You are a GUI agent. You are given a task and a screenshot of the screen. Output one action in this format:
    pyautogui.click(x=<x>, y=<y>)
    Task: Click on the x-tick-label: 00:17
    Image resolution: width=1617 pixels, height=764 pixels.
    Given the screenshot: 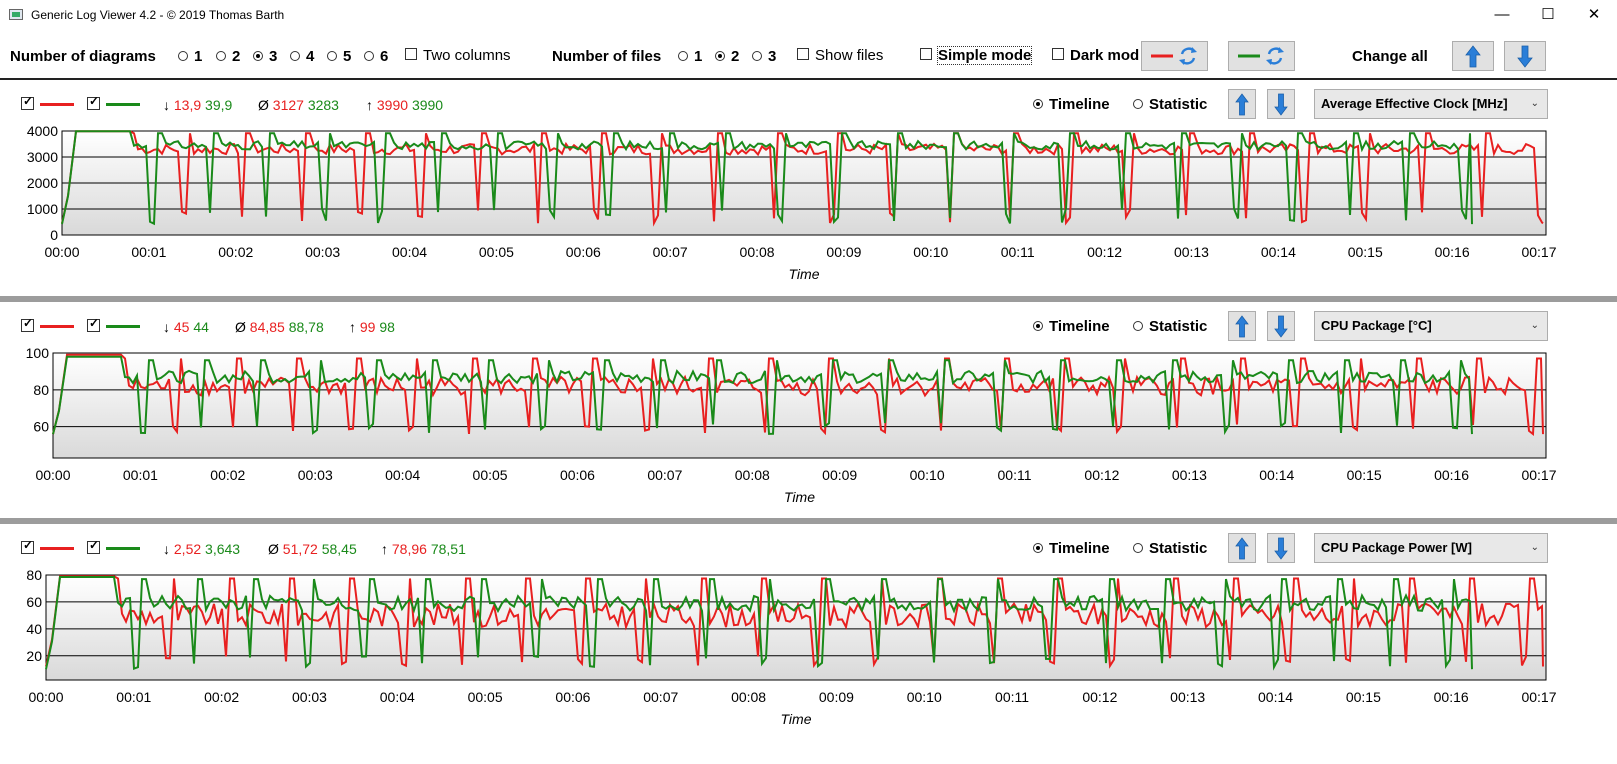 What is the action you would take?
    pyautogui.click(x=1538, y=475)
    